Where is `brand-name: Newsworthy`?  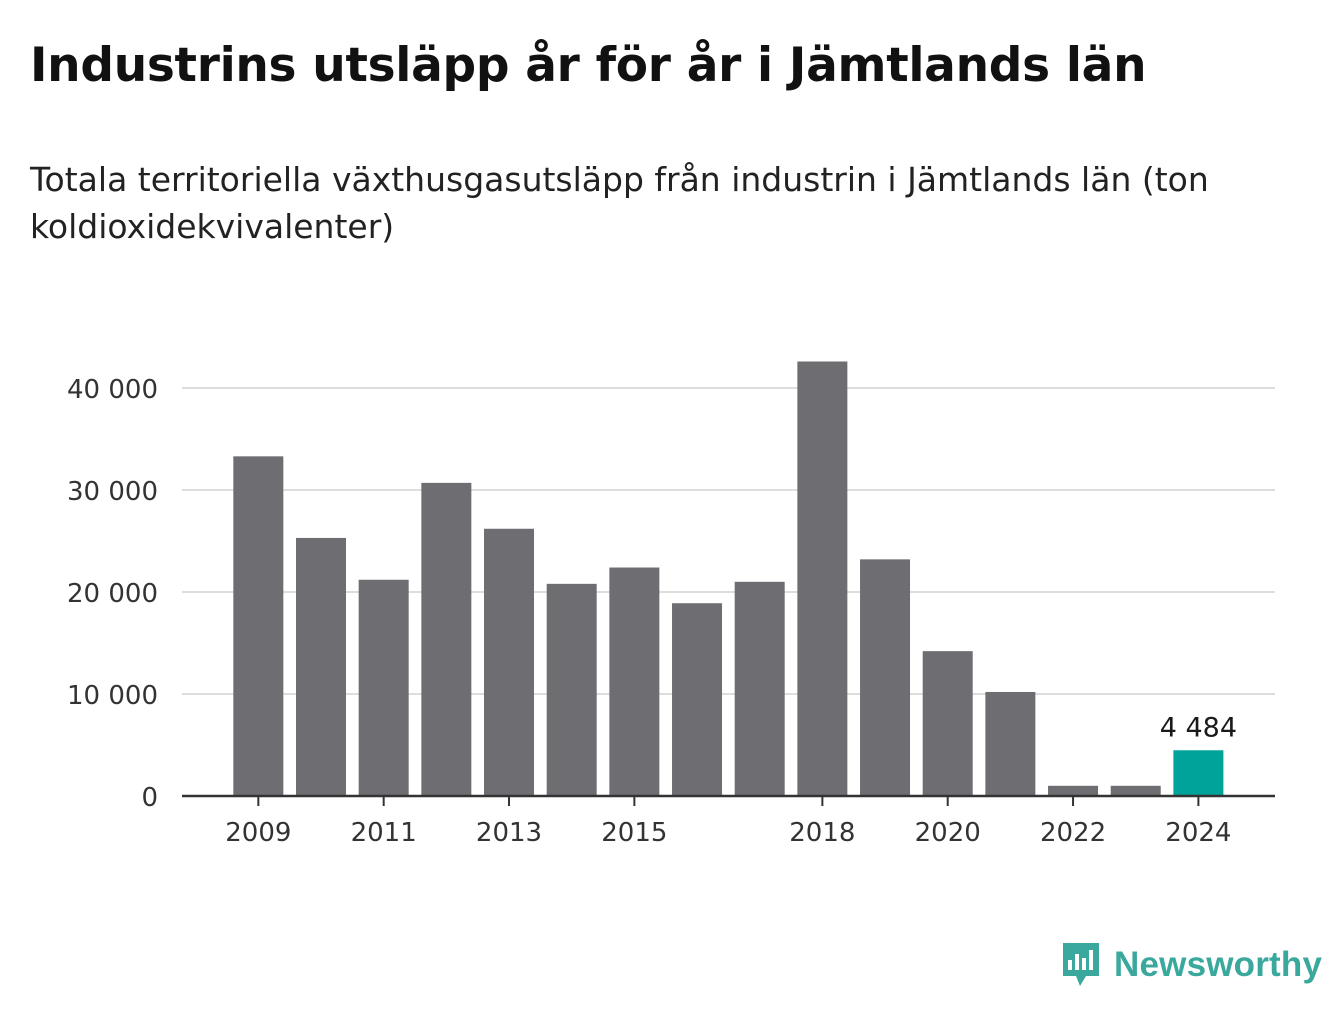
brand-name: Newsworthy is located at coordinates (1218, 964).